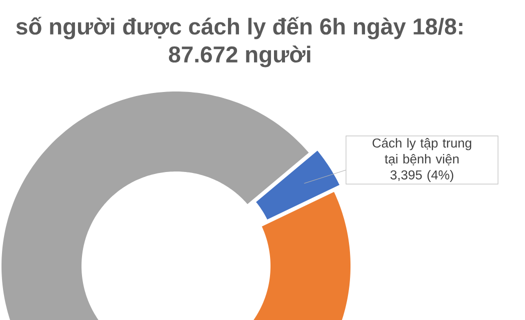 The width and height of the screenshot is (525, 320). What do you see at coordinates (239, 42) in the screenshot?
I see `chart-title: số người được cách ly đến 6h ngày 18/8: 87.672 người` at bounding box center [239, 42].